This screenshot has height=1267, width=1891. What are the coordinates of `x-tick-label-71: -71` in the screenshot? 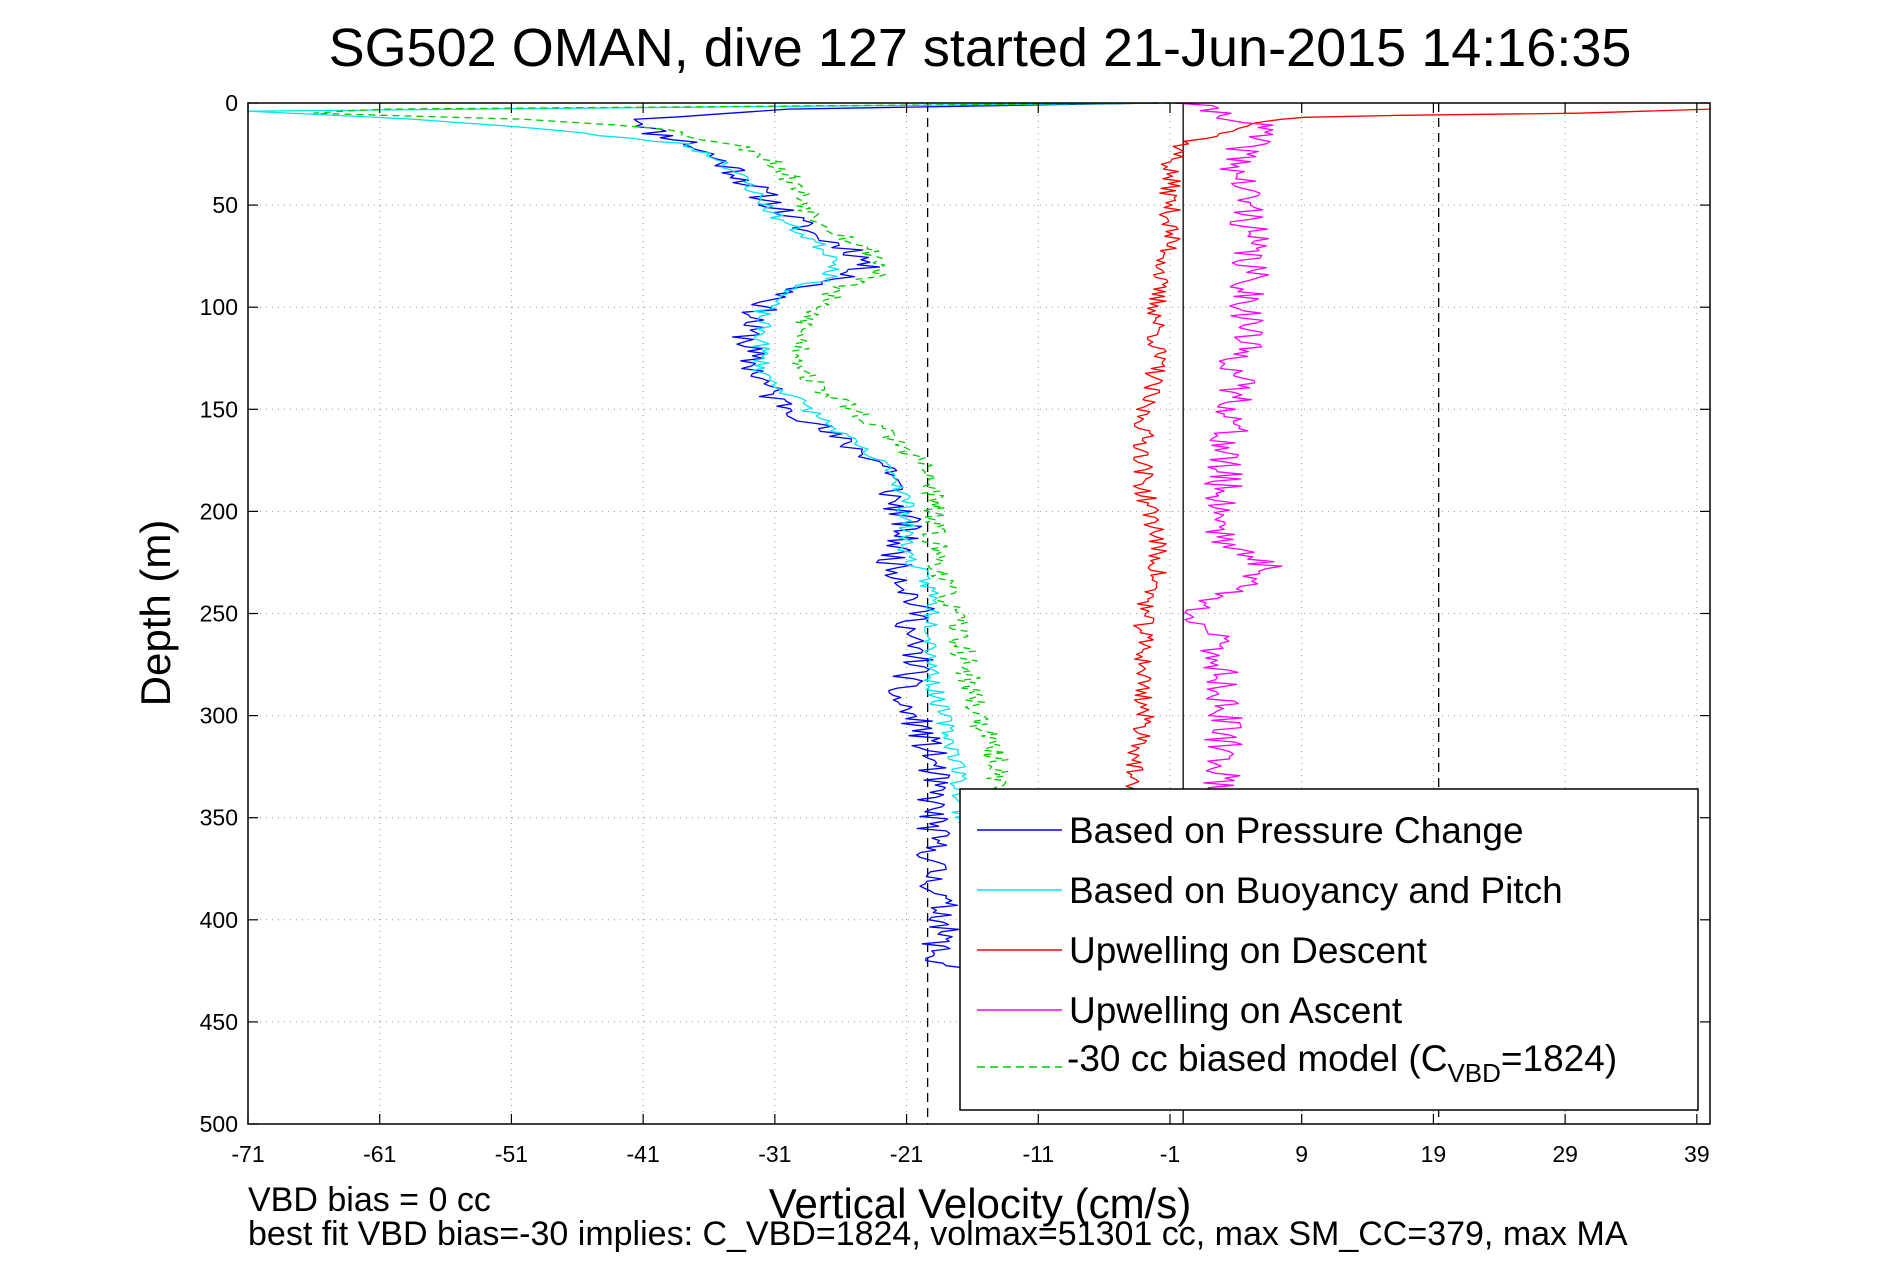 It's located at (247, 1154).